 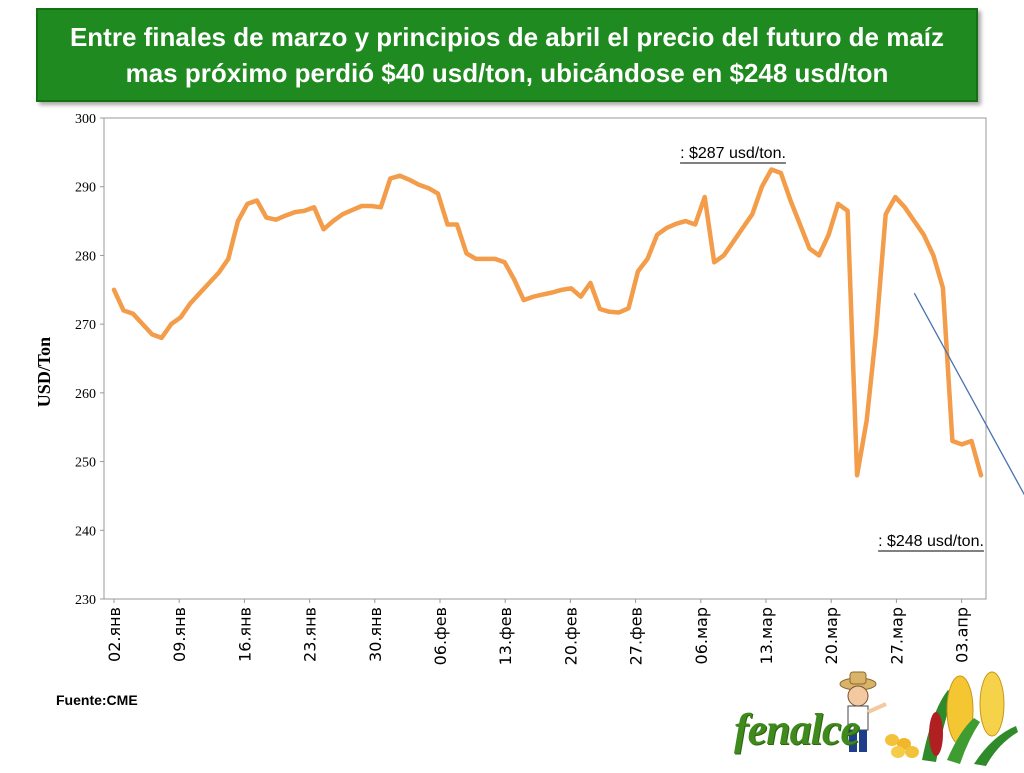 I want to click on x-tick-label: 13.мар, so click(x=766, y=635).